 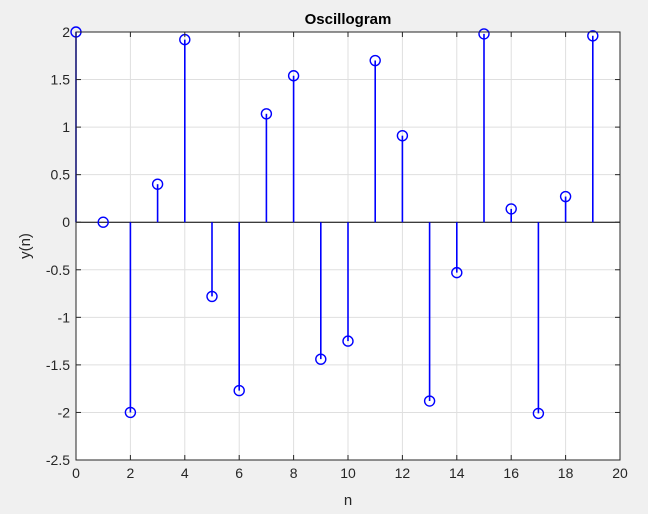 I want to click on y-tick-label: -2, so click(x=64, y=412).